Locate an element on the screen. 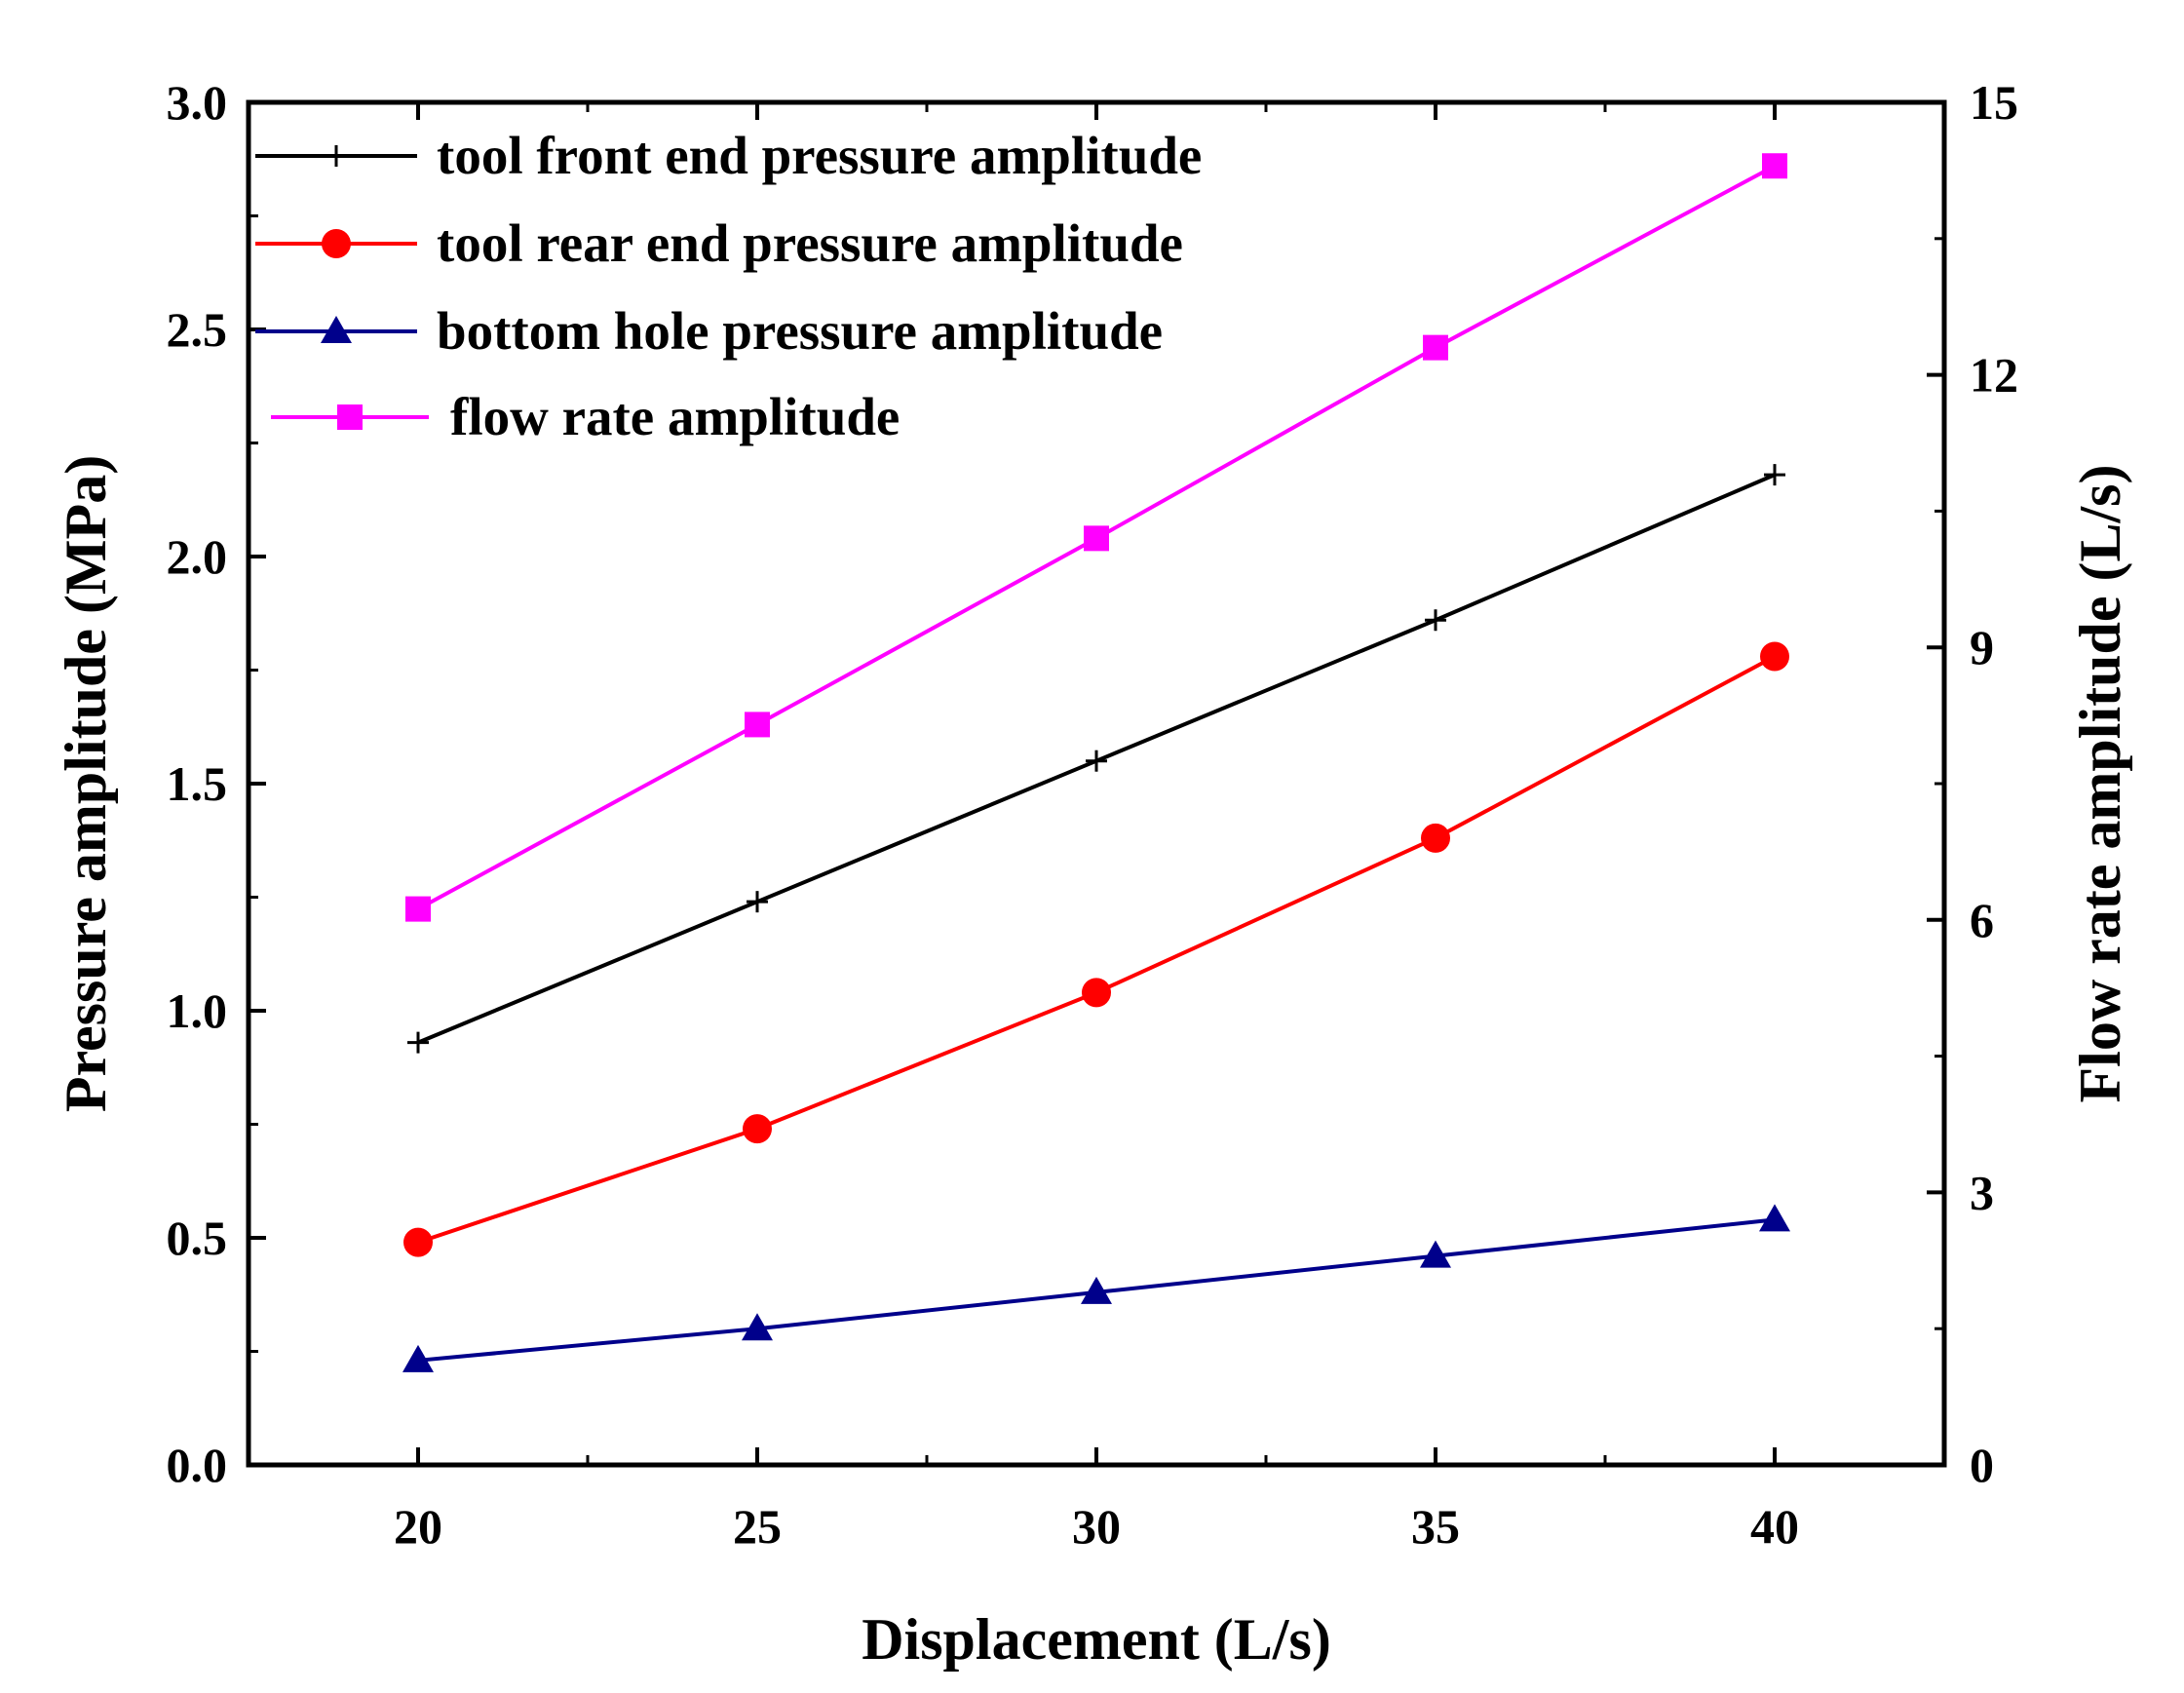  x-tick-label: 40 is located at coordinates (1774, 1527).